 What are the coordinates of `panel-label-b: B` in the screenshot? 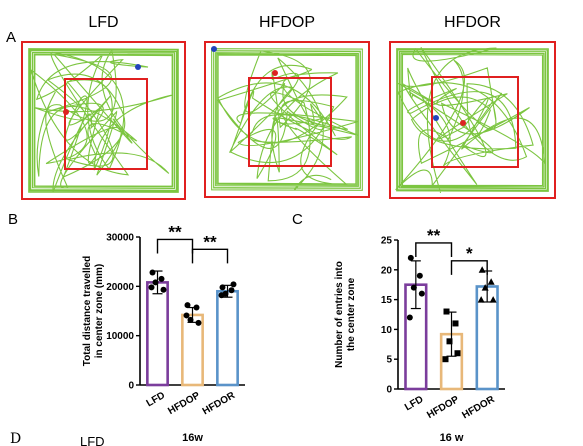 It's located at (13, 219).